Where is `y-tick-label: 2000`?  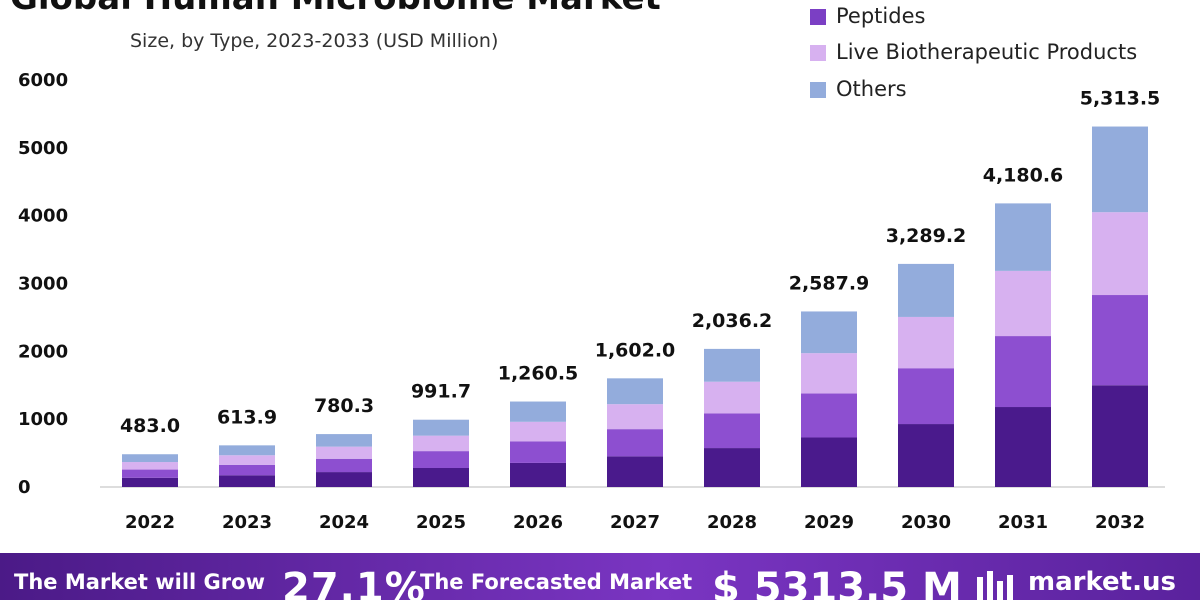 y-tick-label: 2000 is located at coordinates (43, 351).